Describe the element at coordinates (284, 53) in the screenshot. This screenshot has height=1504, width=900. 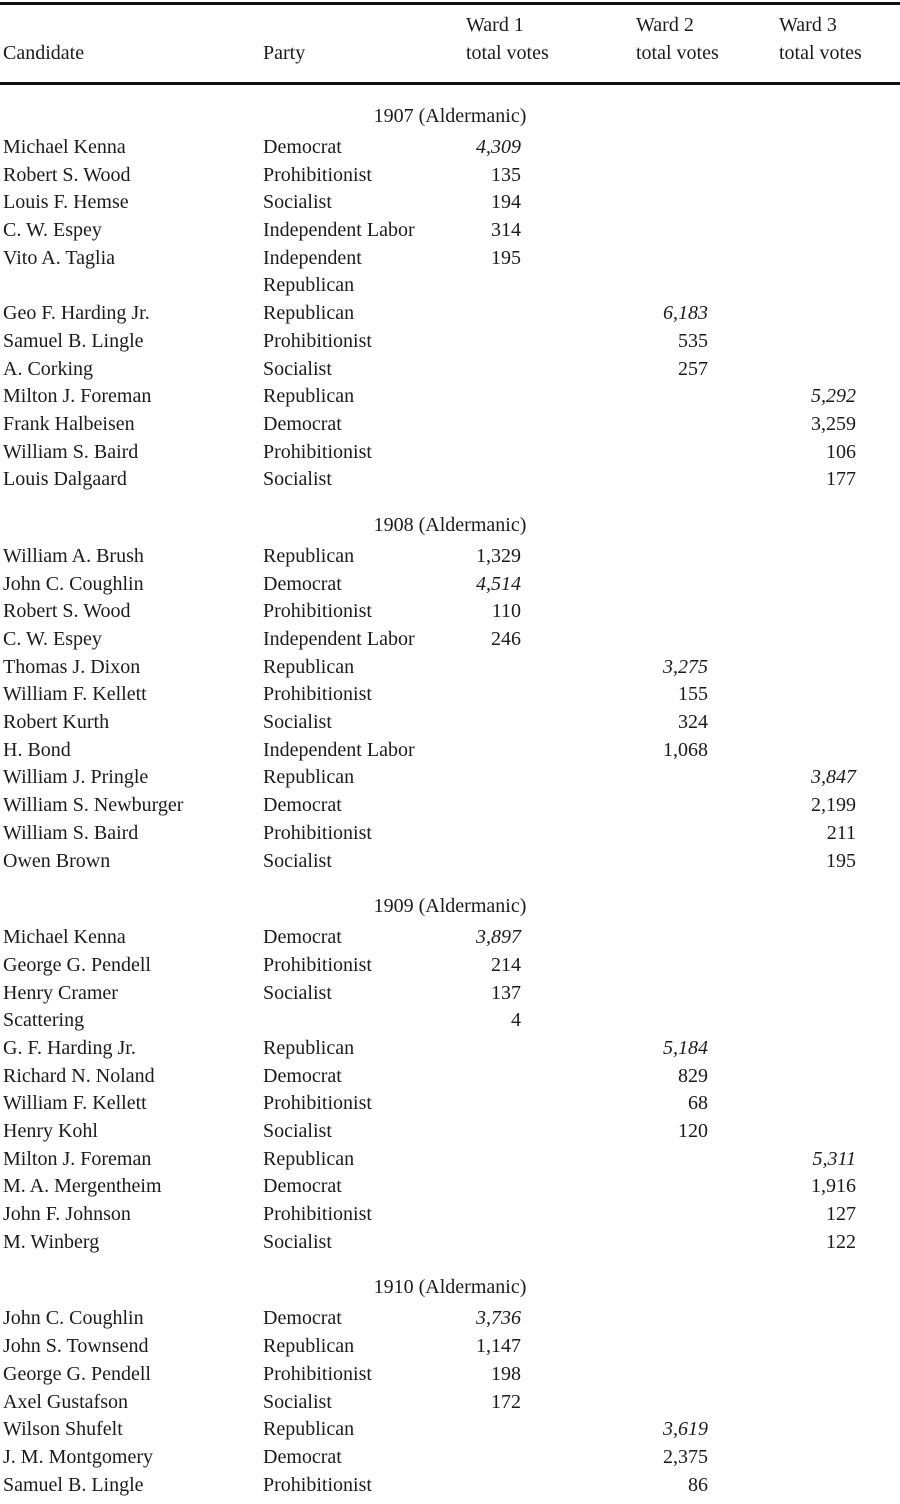
I see `column-header-party: Party` at that location.